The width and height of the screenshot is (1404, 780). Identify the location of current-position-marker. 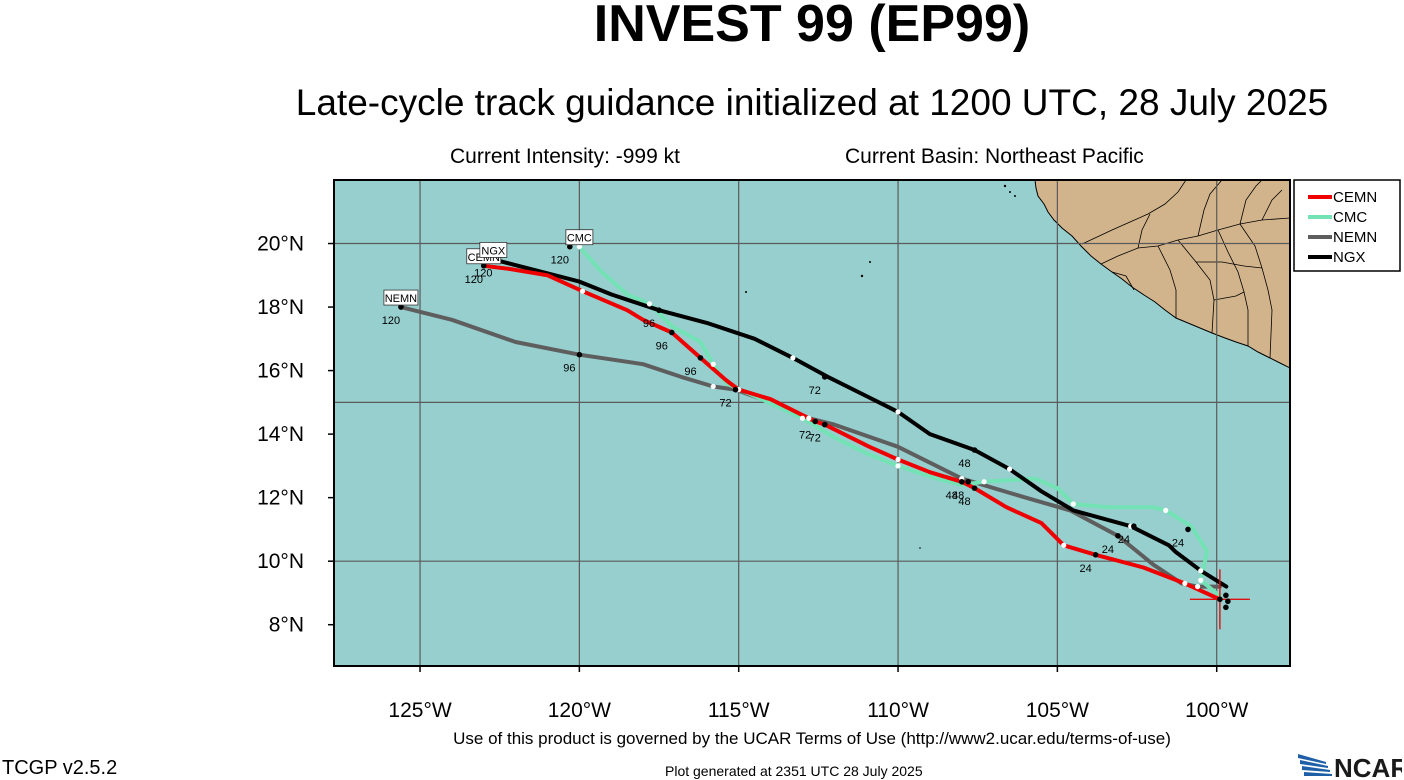
(1219, 599).